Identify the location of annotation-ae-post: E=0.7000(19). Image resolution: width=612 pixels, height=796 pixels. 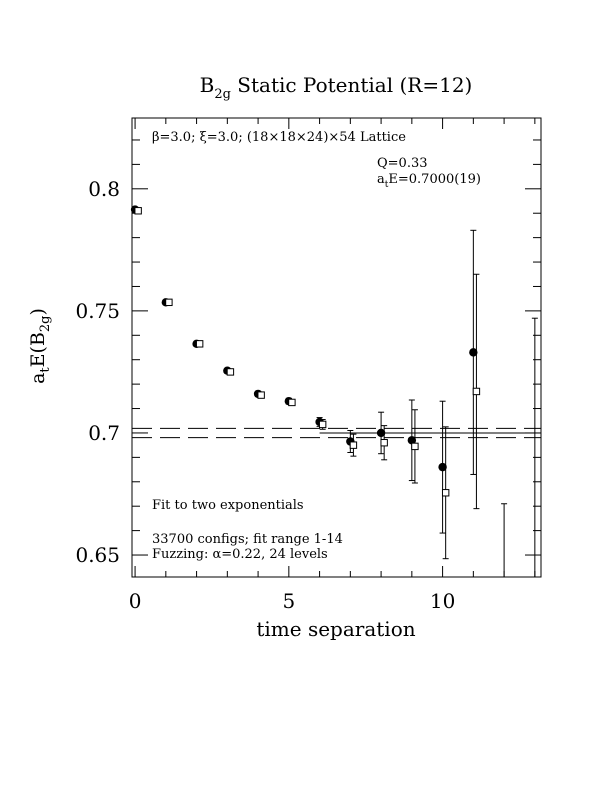
(434, 179).